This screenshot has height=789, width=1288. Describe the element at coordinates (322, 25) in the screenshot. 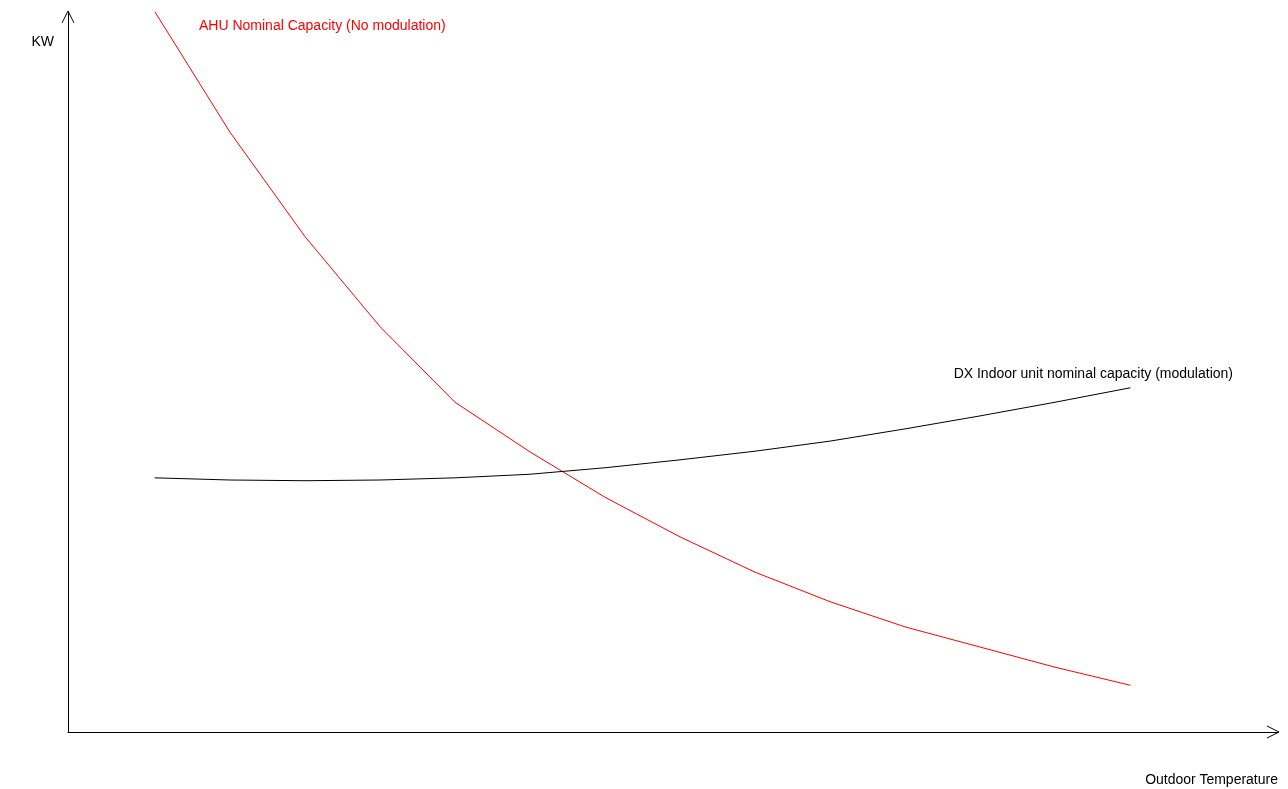

I see `series-label: AHU Nominal Capacity (No modulation)` at that location.